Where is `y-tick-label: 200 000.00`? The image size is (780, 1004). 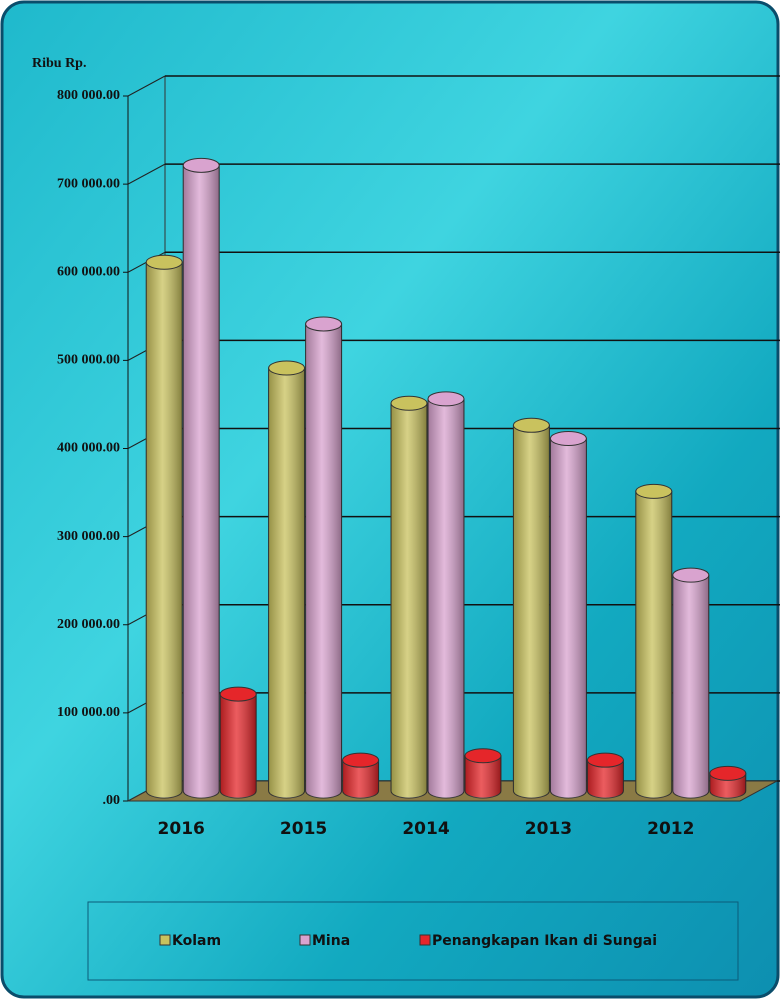
y-tick-label: 200 000.00 is located at coordinates (88, 624).